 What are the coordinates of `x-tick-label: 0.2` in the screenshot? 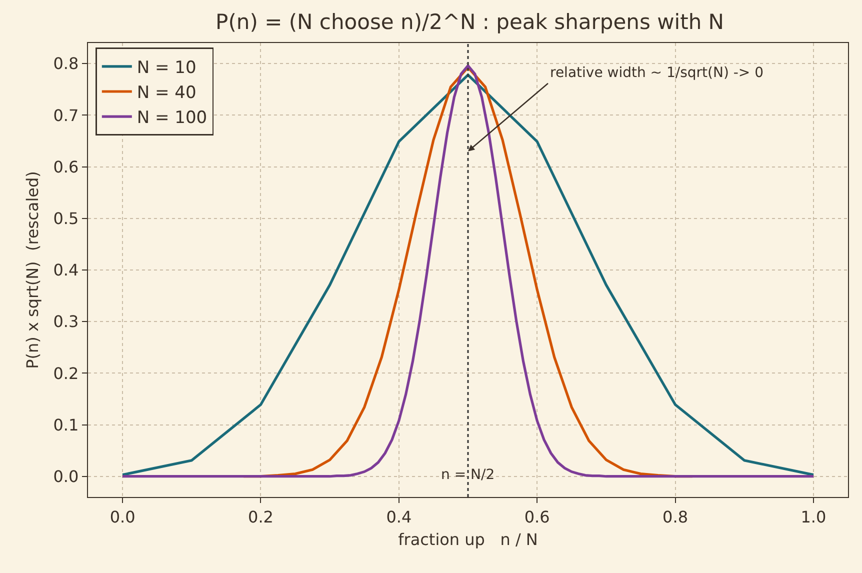 It's located at (261, 516).